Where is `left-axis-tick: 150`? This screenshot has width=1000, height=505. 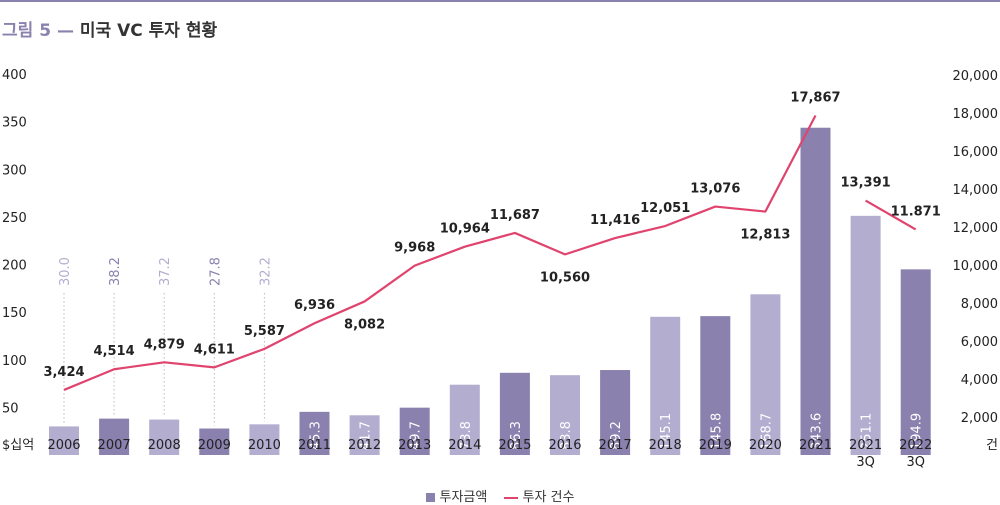 left-axis-tick: 150 is located at coordinates (14, 313).